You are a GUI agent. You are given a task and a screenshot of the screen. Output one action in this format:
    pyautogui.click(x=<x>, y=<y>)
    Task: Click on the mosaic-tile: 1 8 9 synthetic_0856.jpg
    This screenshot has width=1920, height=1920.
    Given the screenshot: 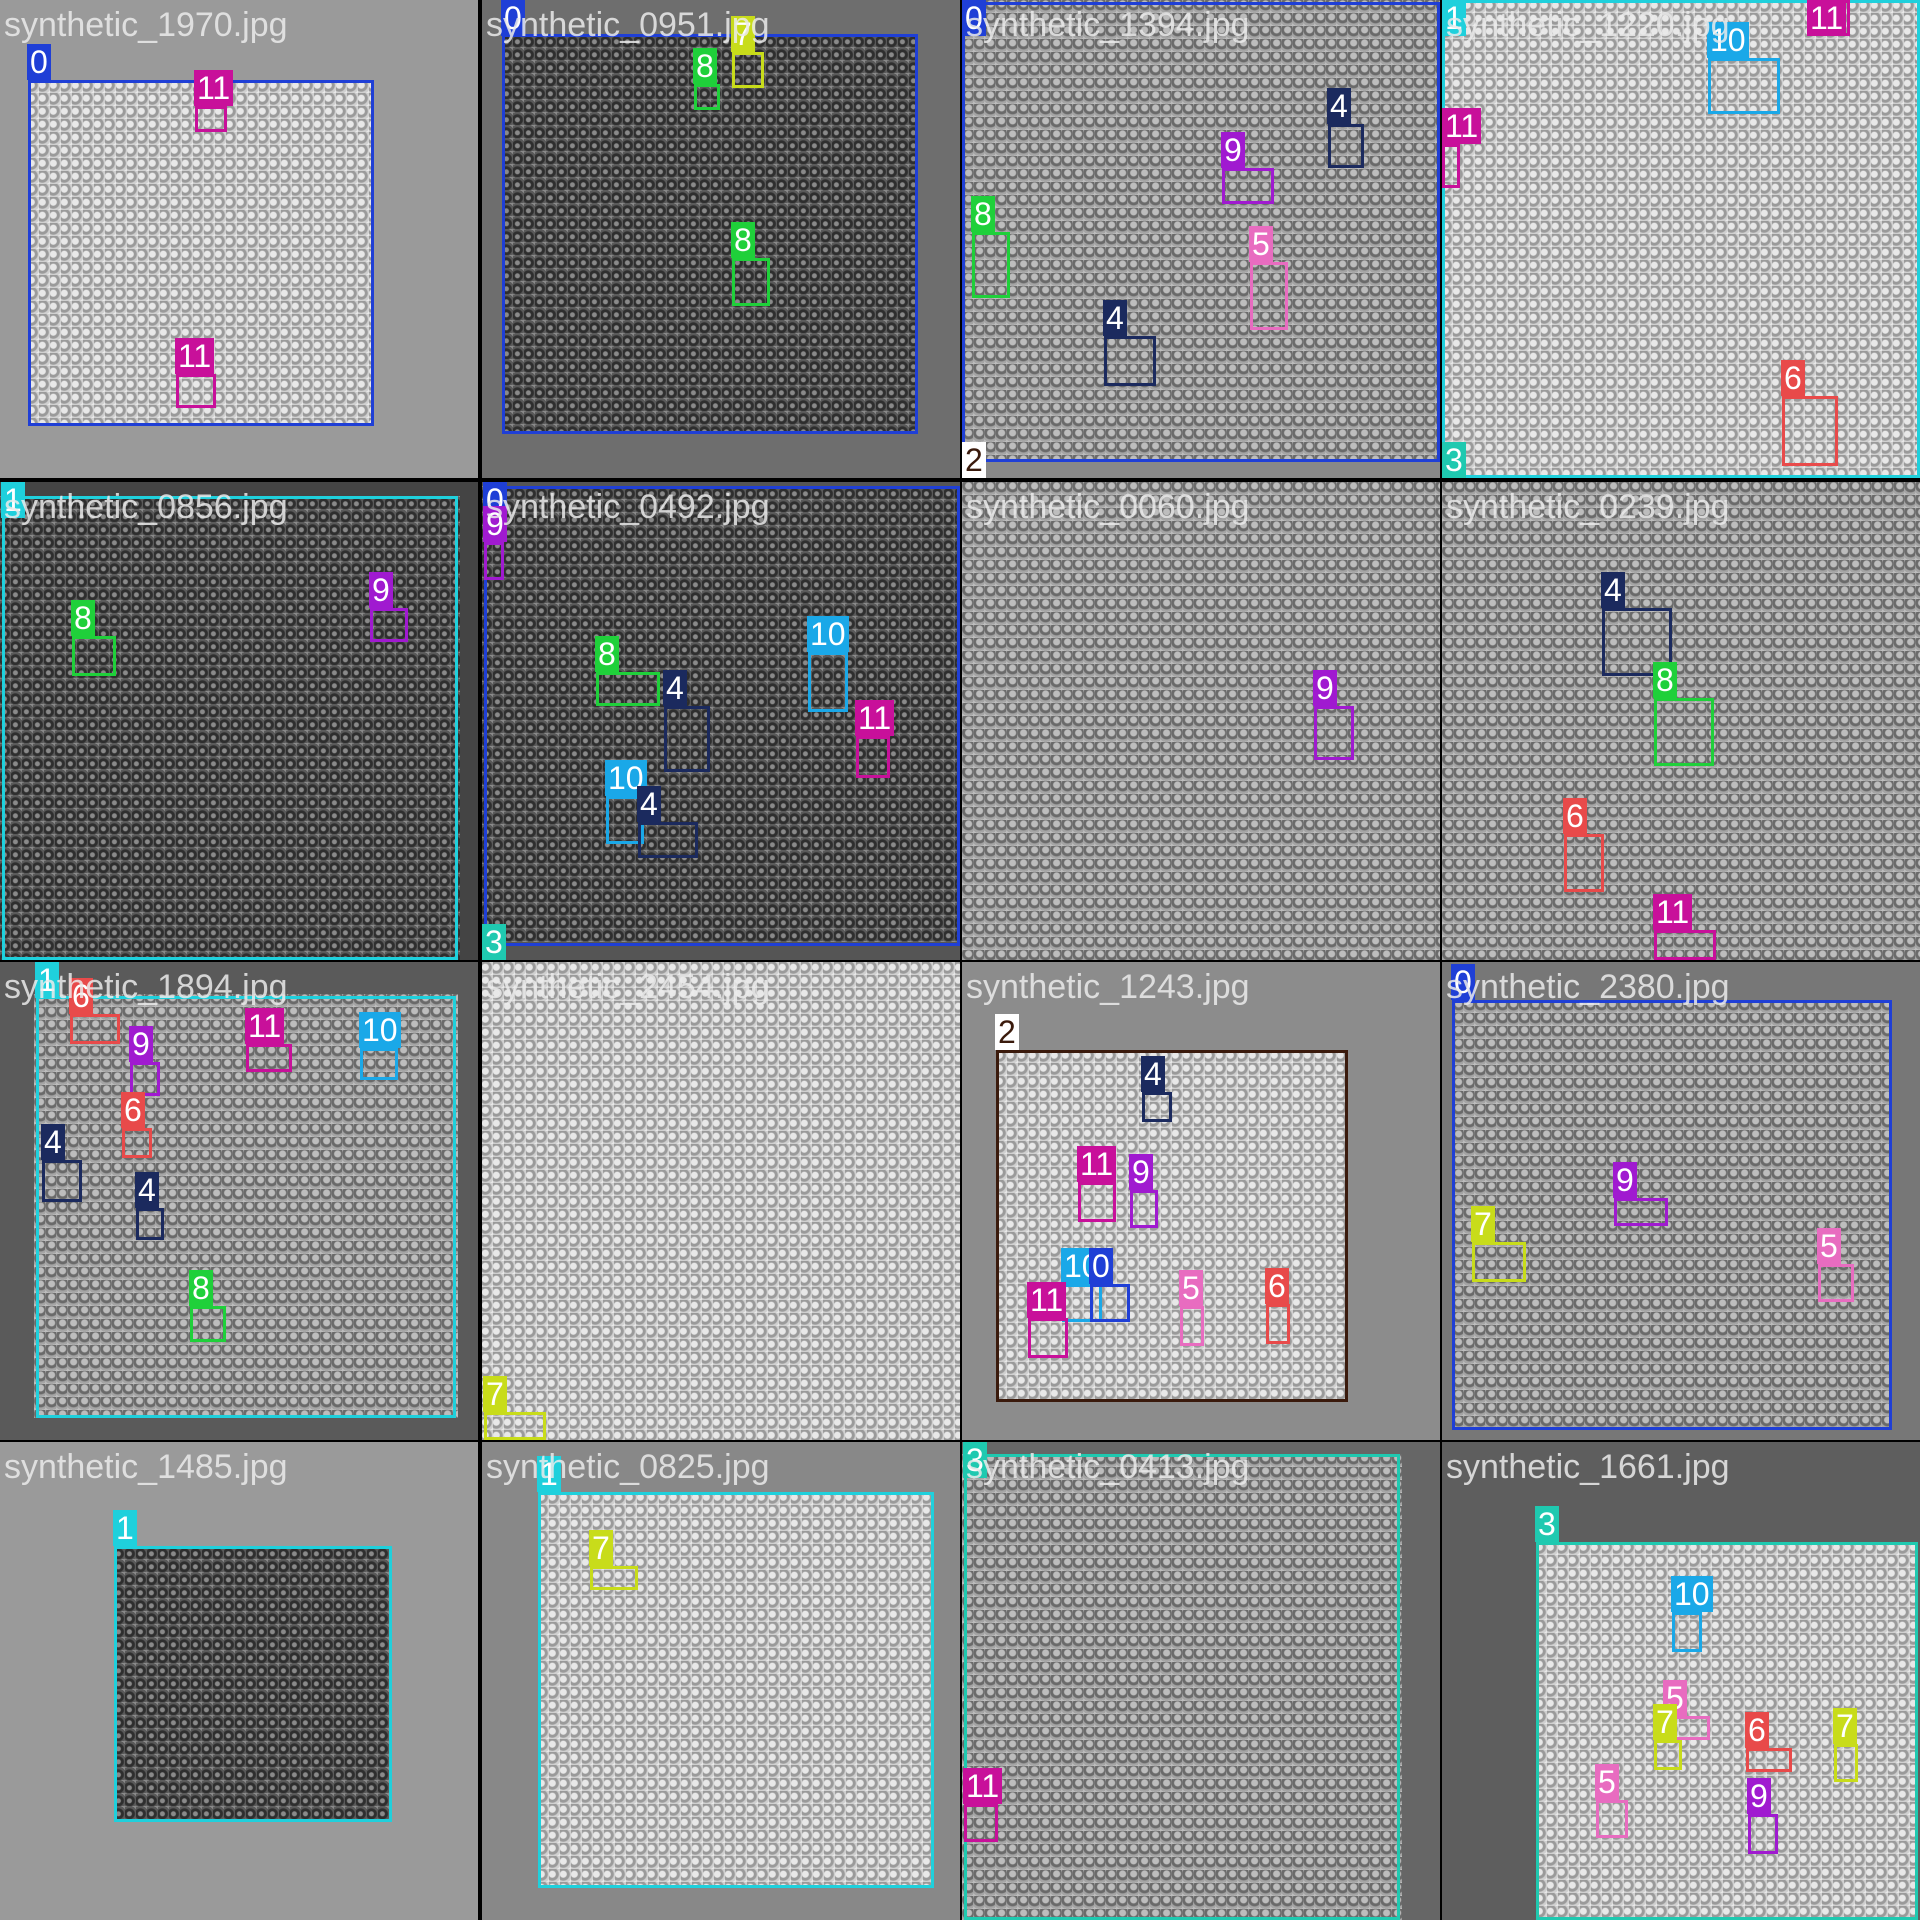 What is the action you would take?
    pyautogui.click(x=239, y=721)
    